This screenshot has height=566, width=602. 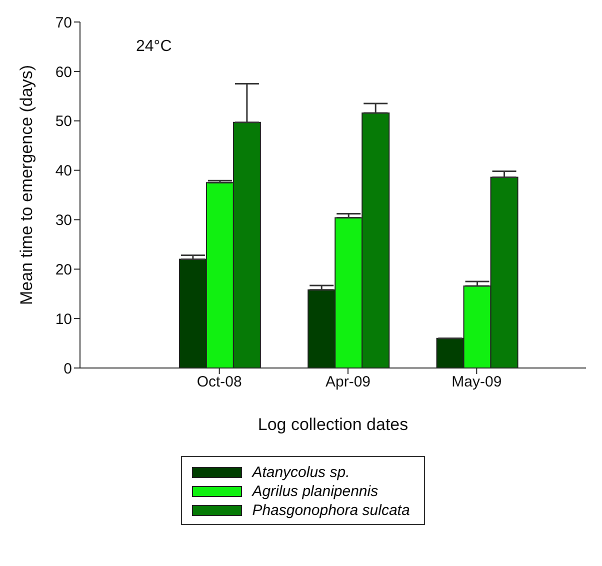 I want to click on y-tick-label: 50, so click(x=63, y=121).